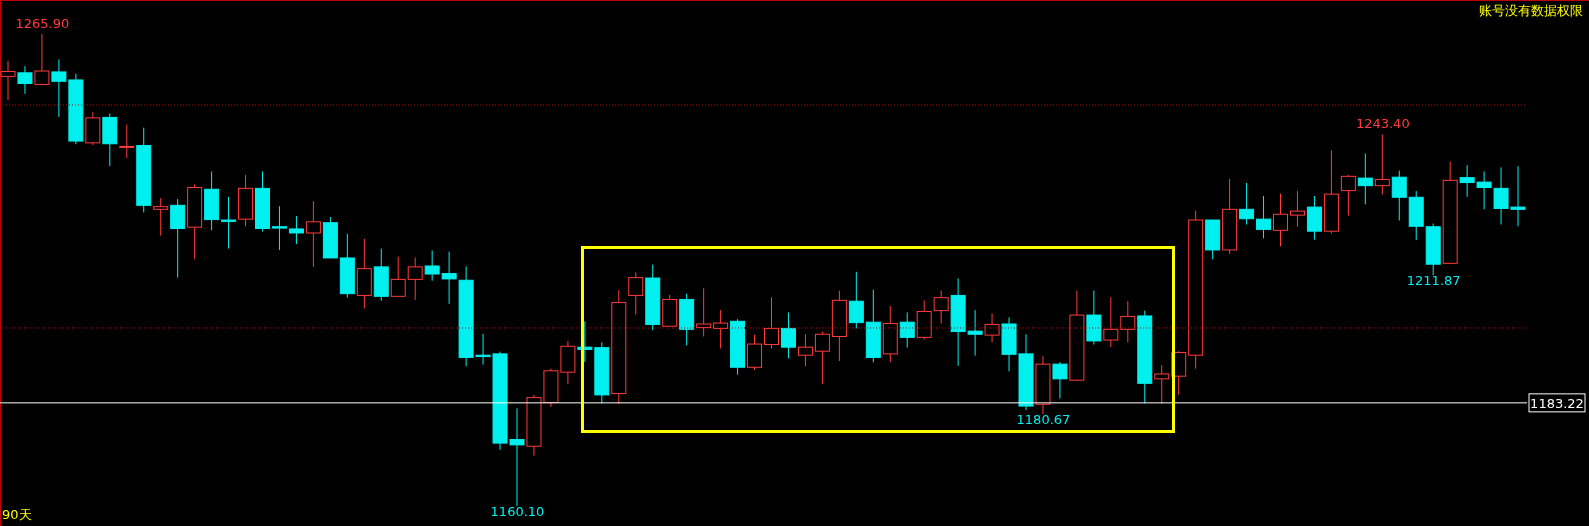 This screenshot has height=526, width=1589. What do you see at coordinates (1433, 281) in the screenshot?
I see `annotation: 1211.87` at bounding box center [1433, 281].